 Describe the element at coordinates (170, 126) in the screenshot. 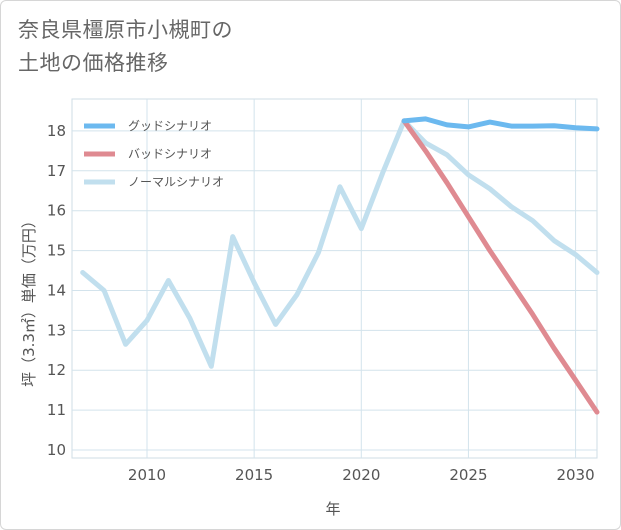

I see `legend-label: グッドシナリオ` at that location.